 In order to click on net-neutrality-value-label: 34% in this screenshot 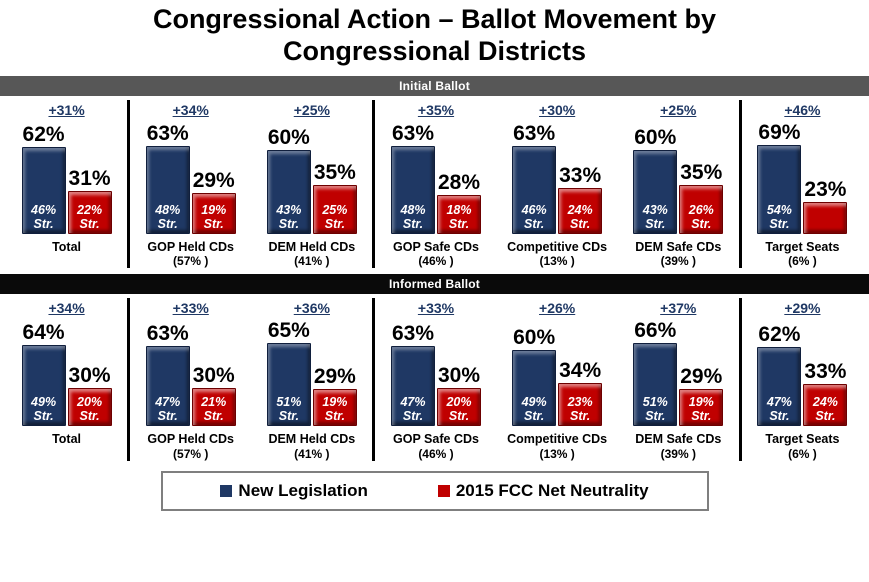, I will do `click(580, 371)`.